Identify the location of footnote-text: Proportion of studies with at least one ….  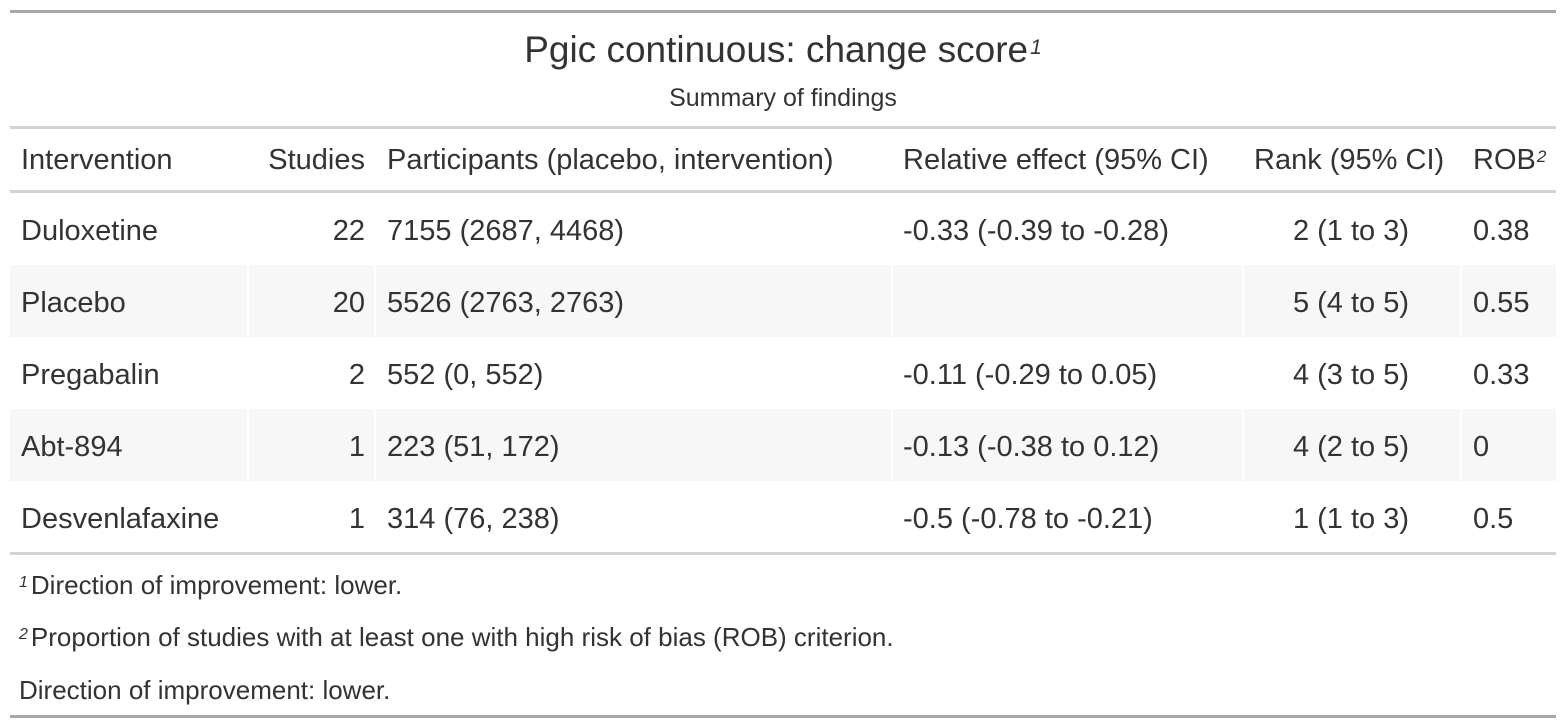
(462, 637).